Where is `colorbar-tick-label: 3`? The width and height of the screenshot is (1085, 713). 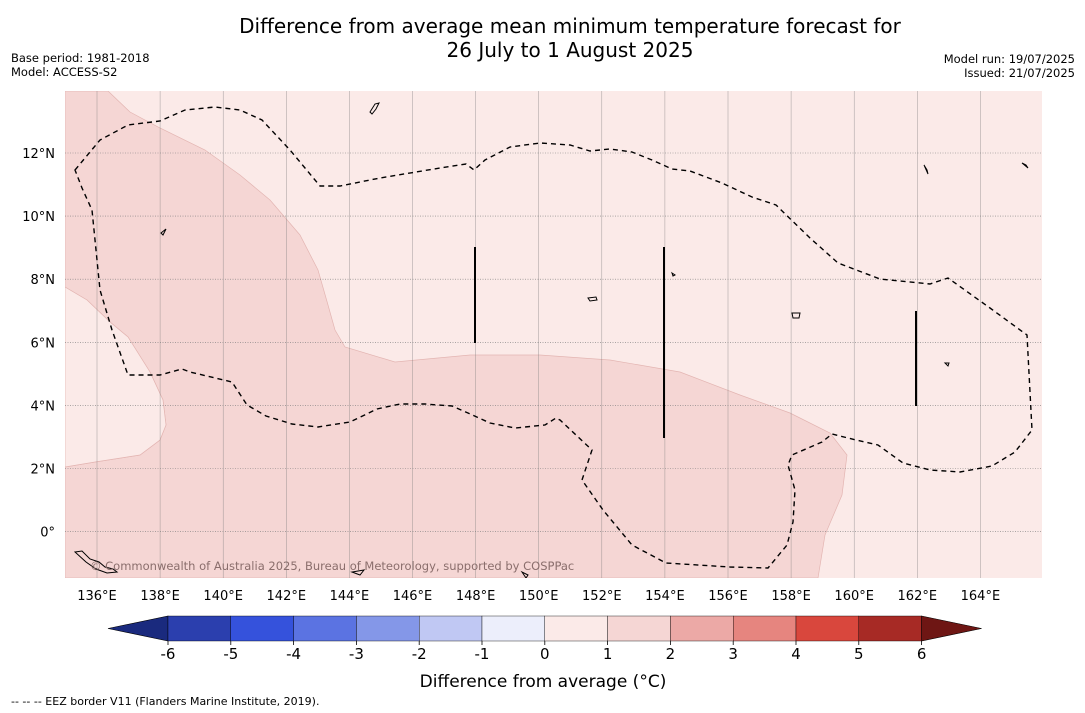 colorbar-tick-label: 3 is located at coordinates (733, 654).